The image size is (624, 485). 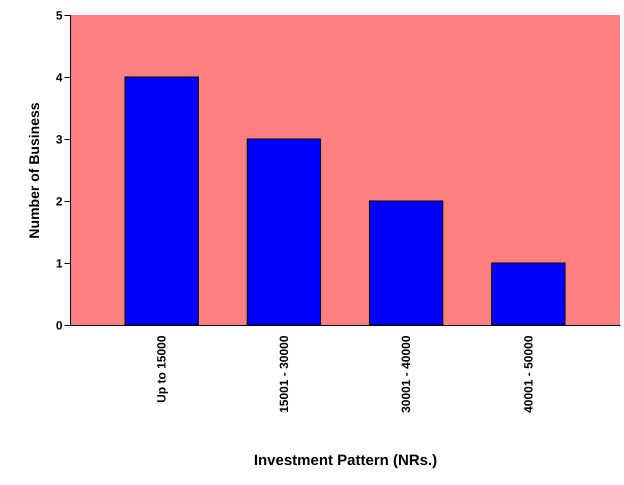 What do you see at coordinates (283, 374) in the screenshot?
I see `x-tick-label: 15001 - 30000` at bounding box center [283, 374].